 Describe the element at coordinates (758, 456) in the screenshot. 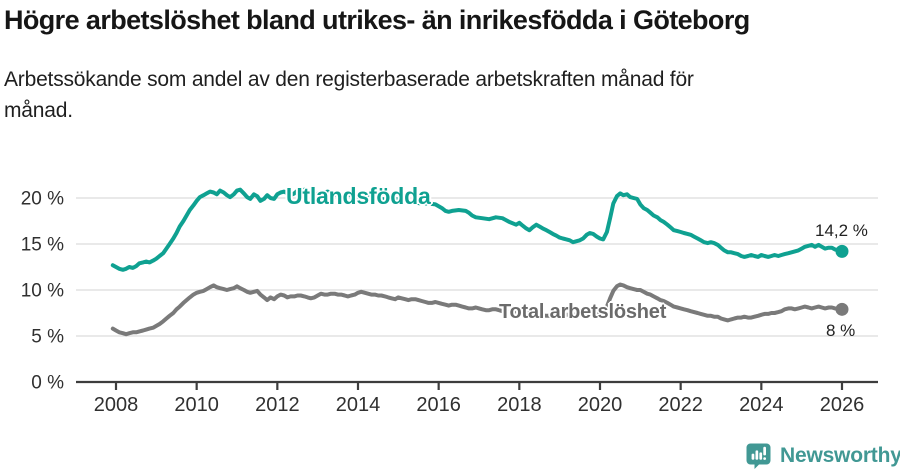

I see `newsworthy-logo-icon` at that location.